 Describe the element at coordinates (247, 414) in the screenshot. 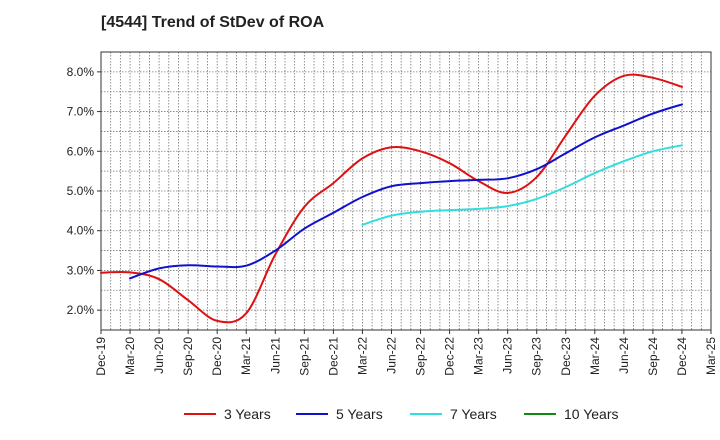

I see `legend-label-3-years: 3 Years` at that location.